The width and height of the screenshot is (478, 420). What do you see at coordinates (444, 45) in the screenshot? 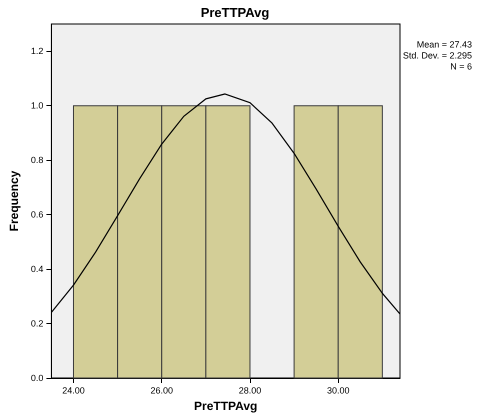
I see `text: Mean = 27.43` at bounding box center [444, 45].